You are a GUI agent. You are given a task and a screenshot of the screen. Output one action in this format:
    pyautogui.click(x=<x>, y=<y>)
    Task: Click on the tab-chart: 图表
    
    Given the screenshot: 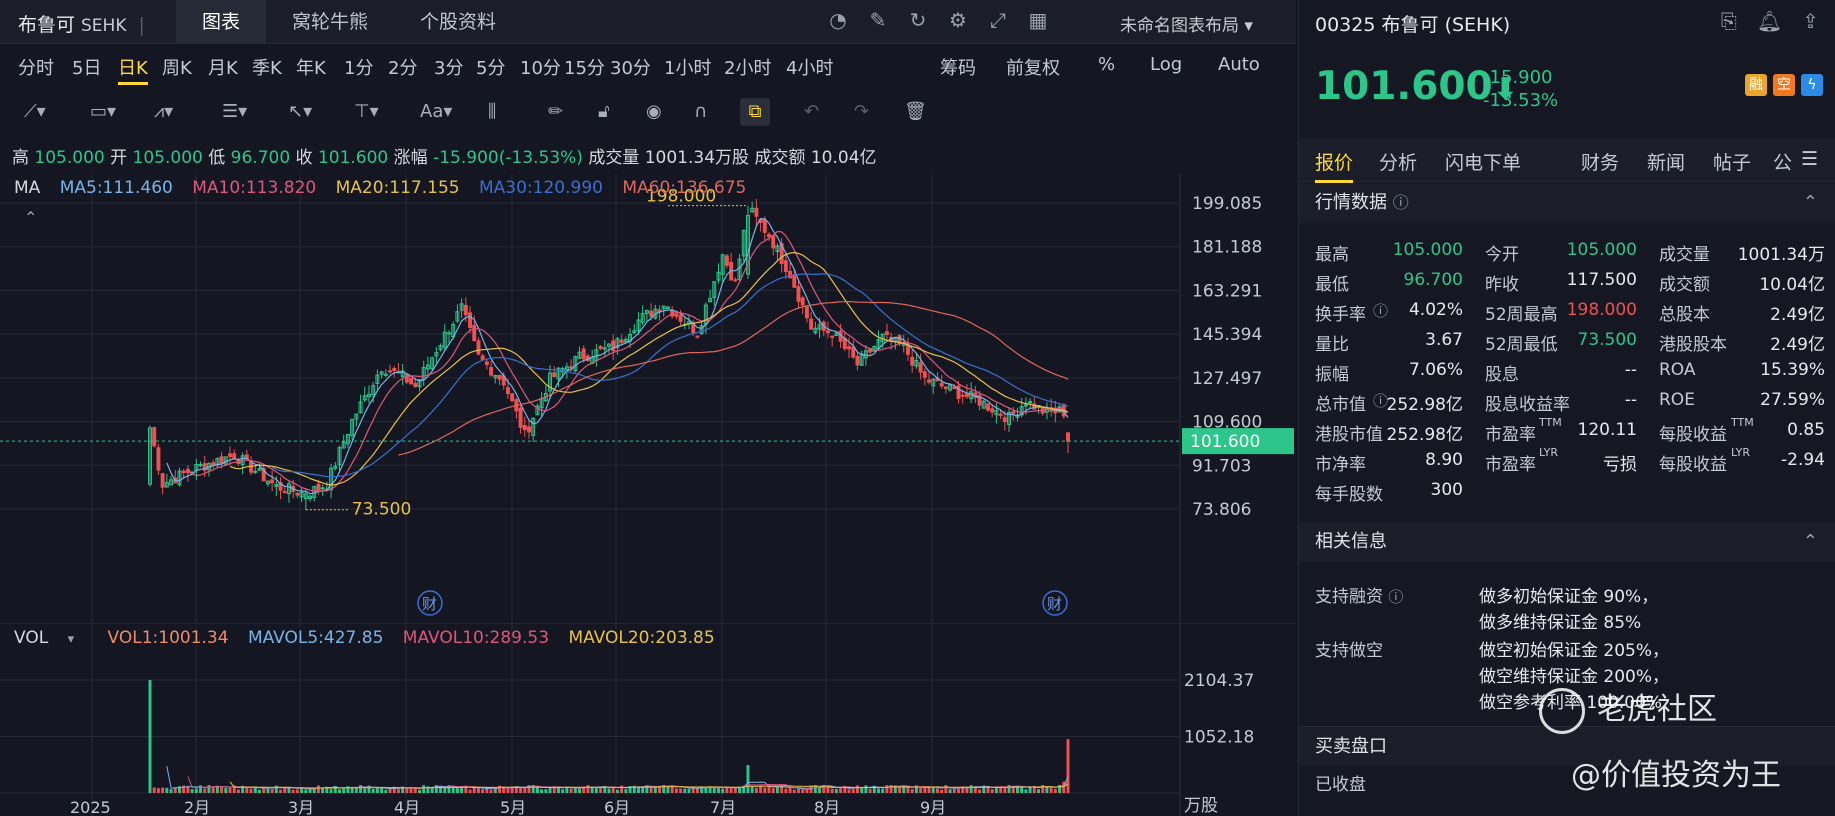 What is the action you would take?
    pyautogui.click(x=221, y=22)
    